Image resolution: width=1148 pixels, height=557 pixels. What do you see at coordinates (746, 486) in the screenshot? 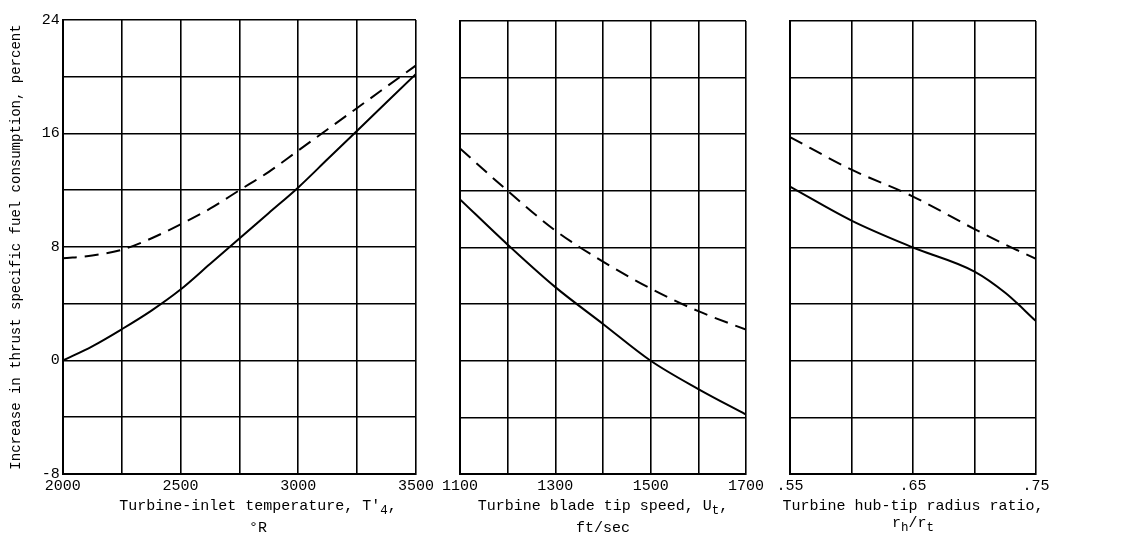
I see `x-tick-label: 1700` at bounding box center [746, 486].